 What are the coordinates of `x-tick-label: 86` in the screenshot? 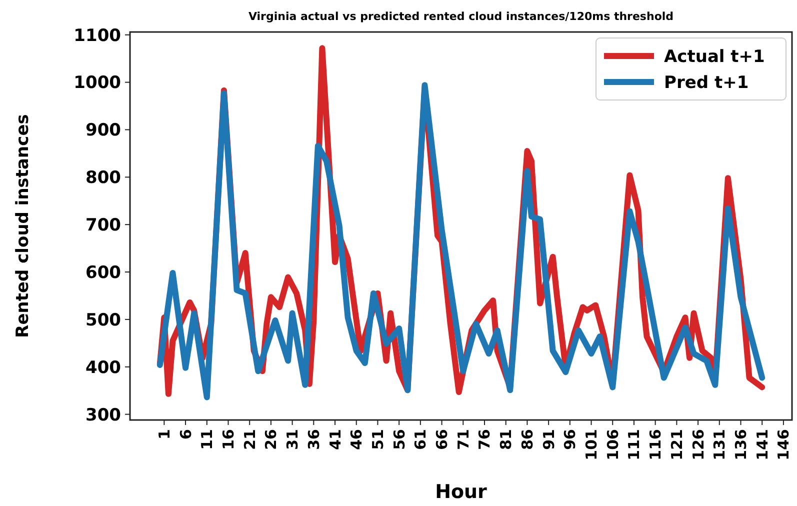 It's located at (527, 439).